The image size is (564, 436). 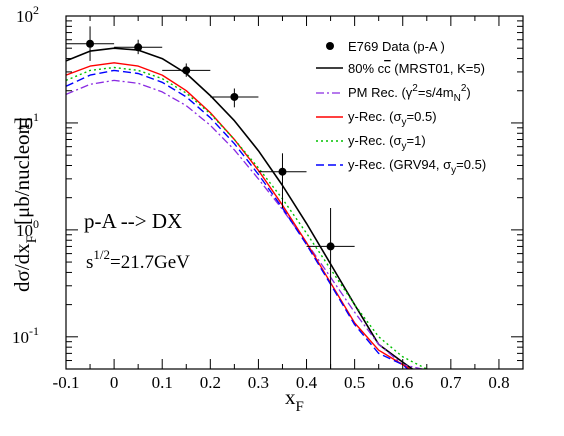 I want to click on legend-marker, so click(x=330, y=46).